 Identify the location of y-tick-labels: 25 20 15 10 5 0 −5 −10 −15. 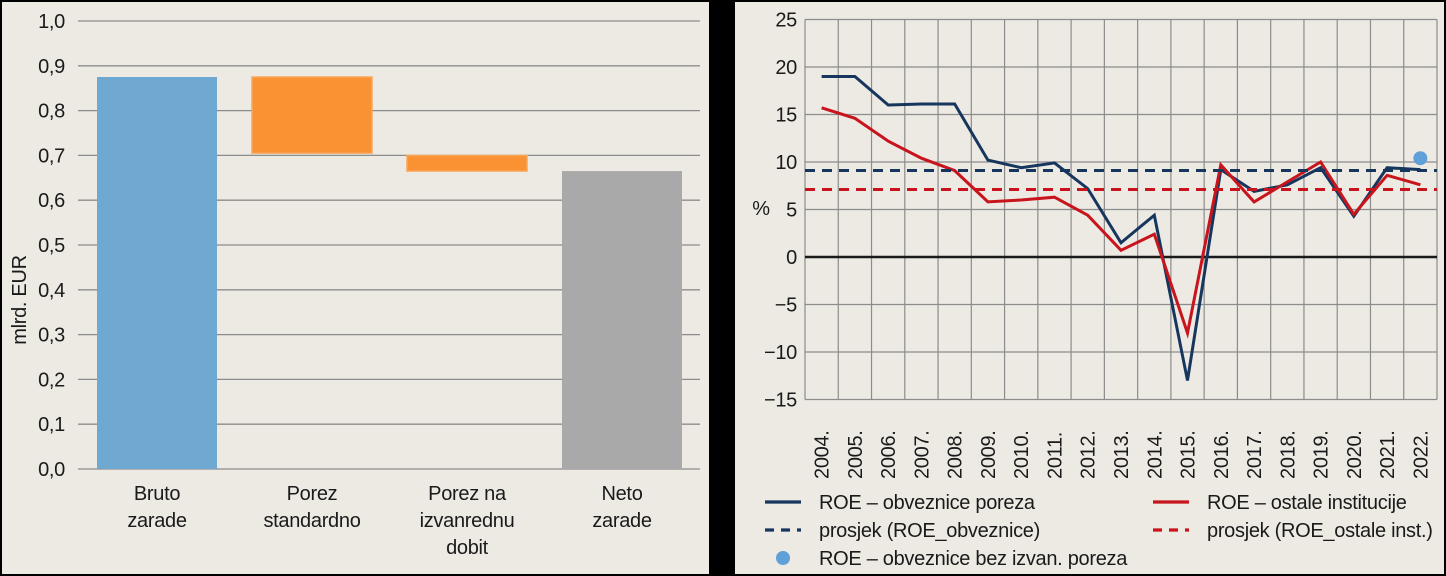
(781, 211).